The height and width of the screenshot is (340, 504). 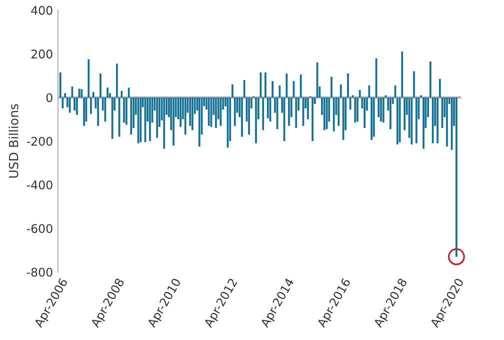 What do you see at coordinates (49, 97) in the screenshot?
I see `y-tick-label: 0` at bounding box center [49, 97].